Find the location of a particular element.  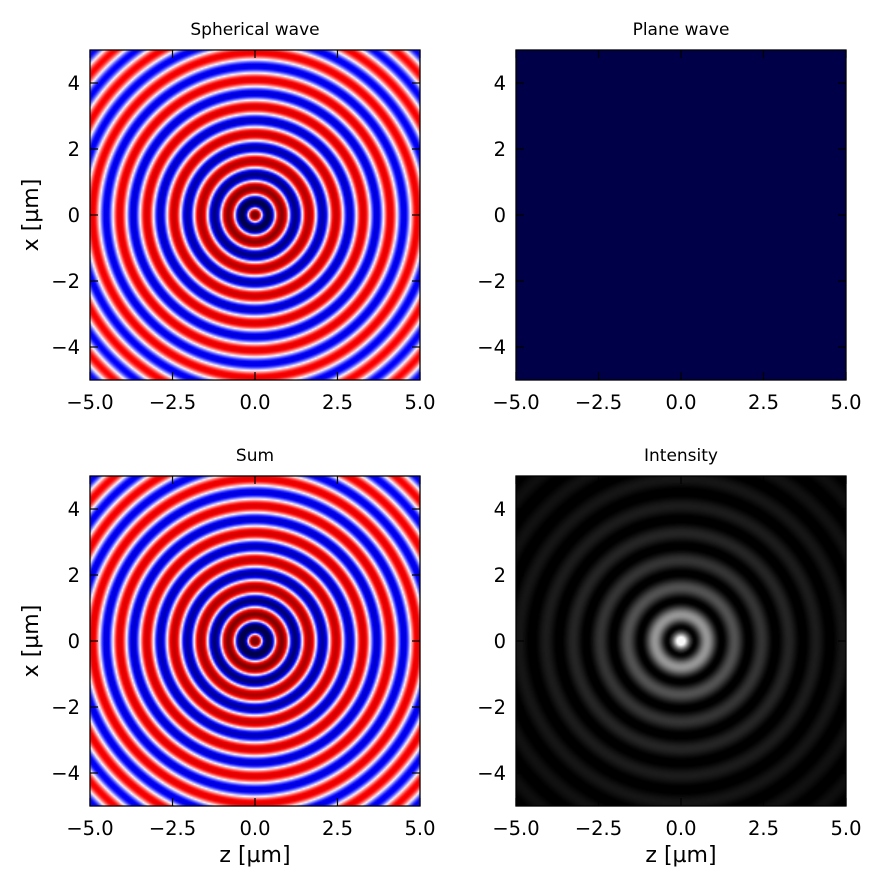

panel-title: Plane wave is located at coordinates (681, 30).